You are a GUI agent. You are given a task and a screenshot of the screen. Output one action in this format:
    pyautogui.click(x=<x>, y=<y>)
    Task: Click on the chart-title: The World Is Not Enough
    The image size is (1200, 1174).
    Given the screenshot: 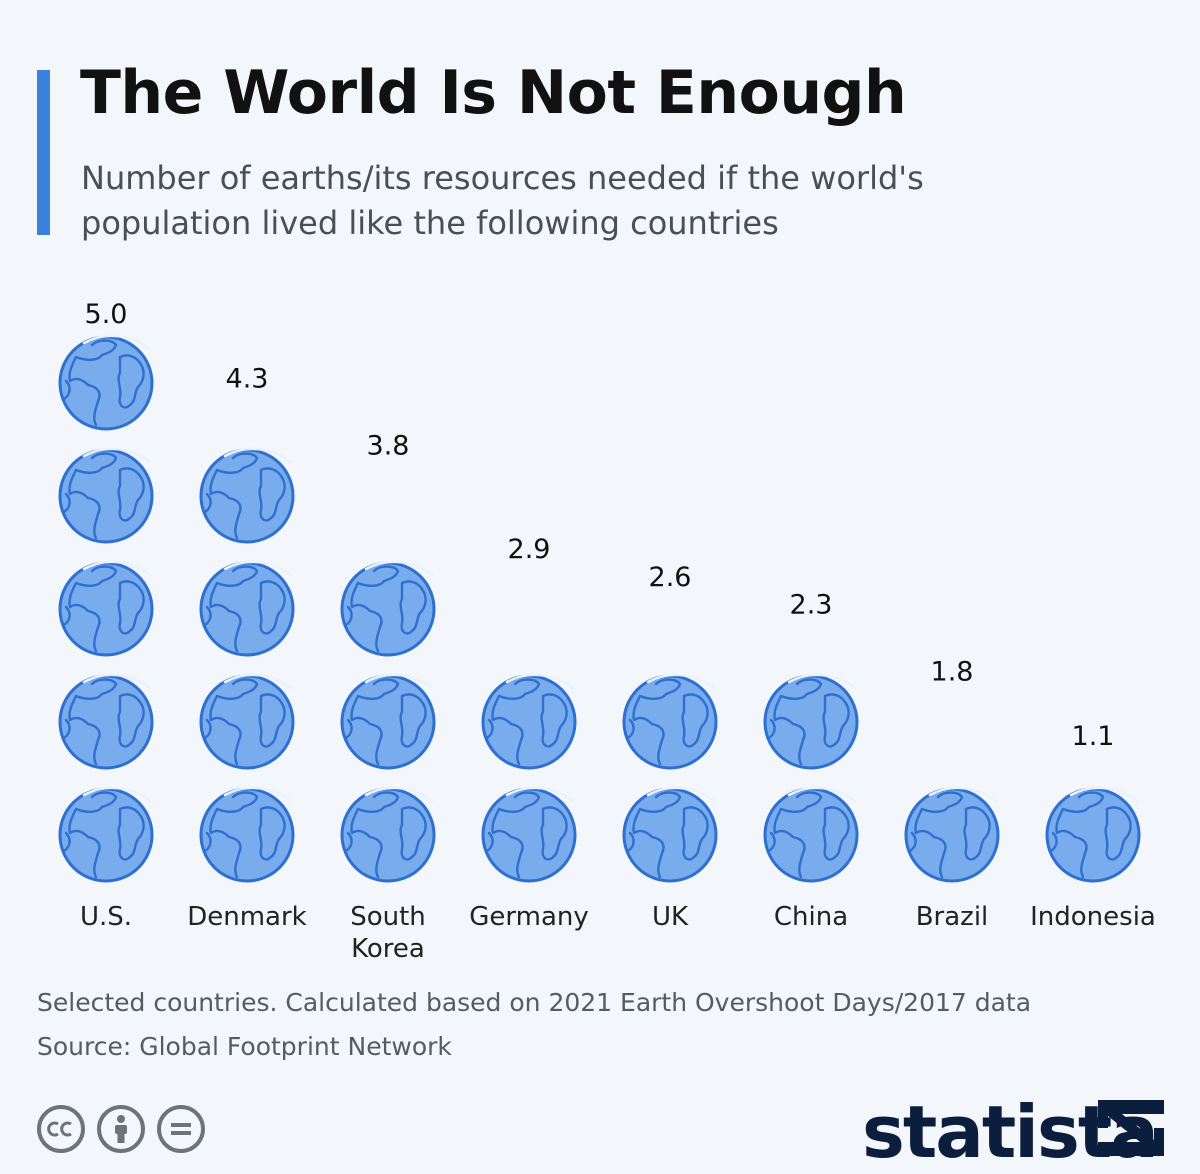 What is the action you would take?
    pyautogui.click(x=493, y=93)
    